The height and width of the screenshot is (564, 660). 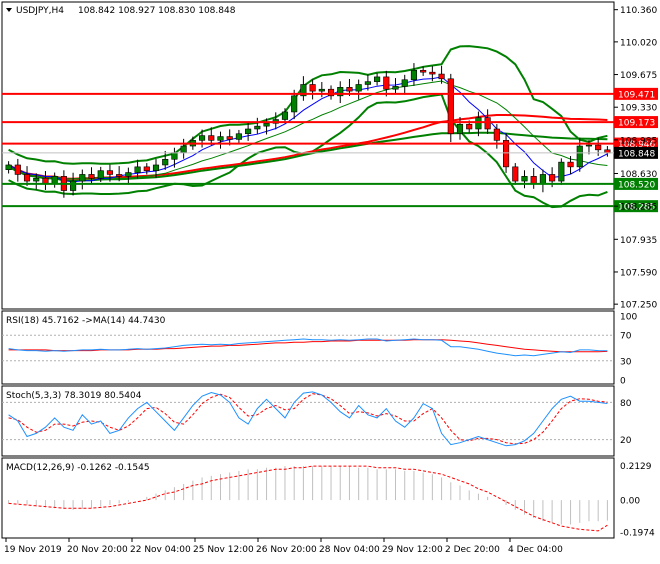 What do you see at coordinates (626, 441) in the screenshot?
I see `stoch-axis-tick-label: 20` at bounding box center [626, 441].